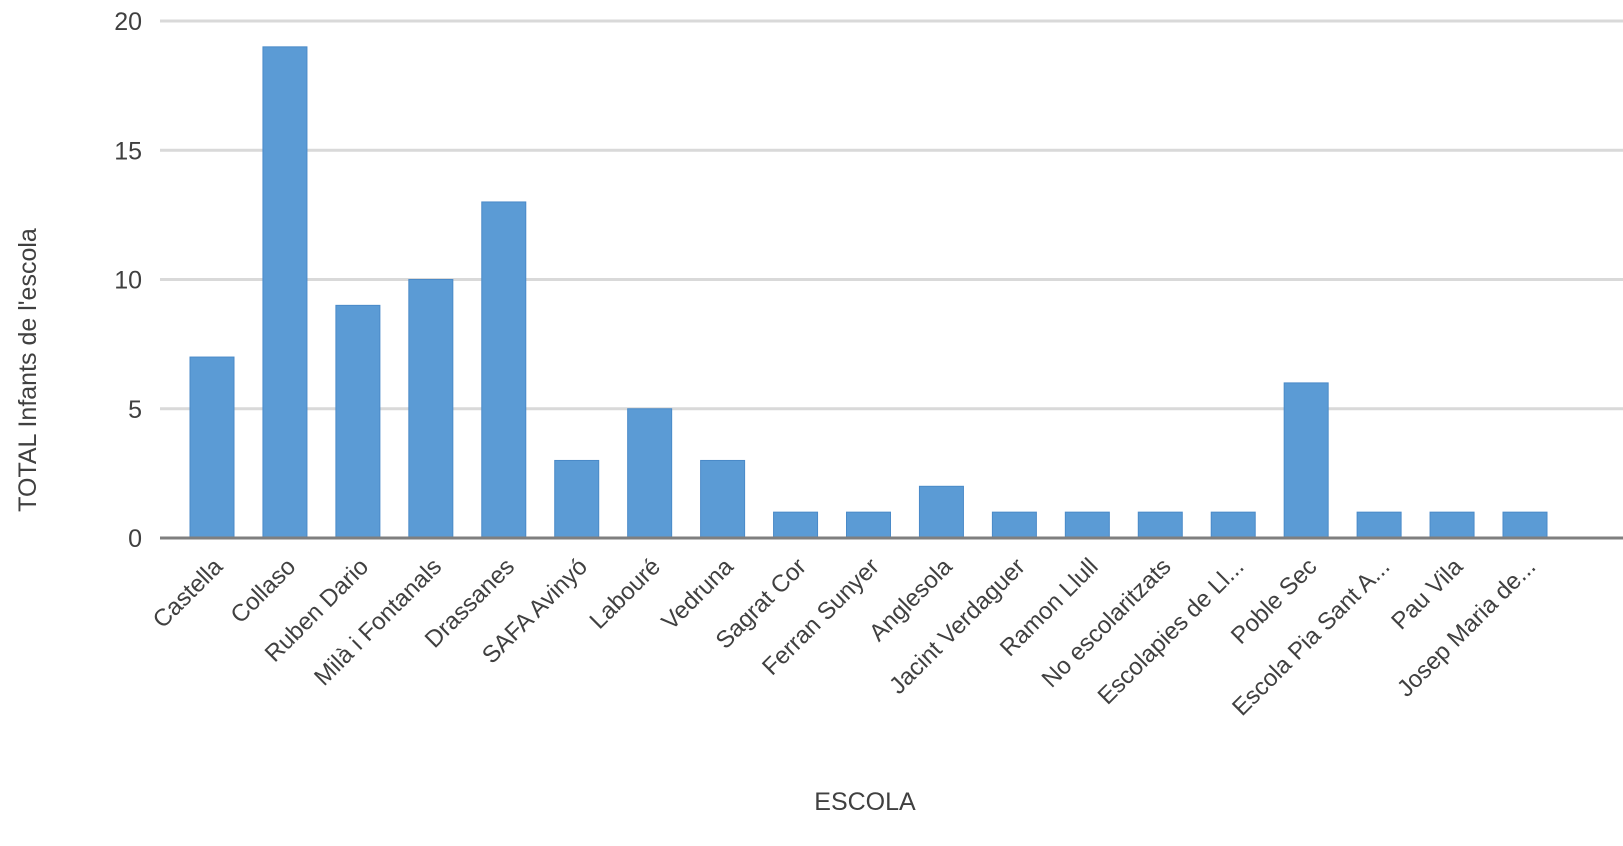  What do you see at coordinates (128, 22) in the screenshot?
I see `y-tick-label: 20` at bounding box center [128, 22].